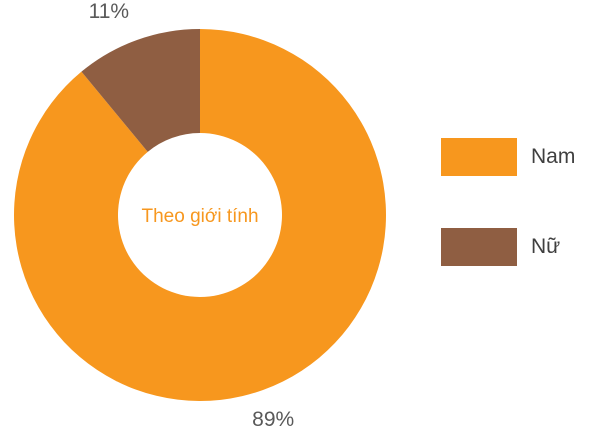  Describe the element at coordinates (479, 247) in the screenshot. I see `legend-swatch-nu` at that location.